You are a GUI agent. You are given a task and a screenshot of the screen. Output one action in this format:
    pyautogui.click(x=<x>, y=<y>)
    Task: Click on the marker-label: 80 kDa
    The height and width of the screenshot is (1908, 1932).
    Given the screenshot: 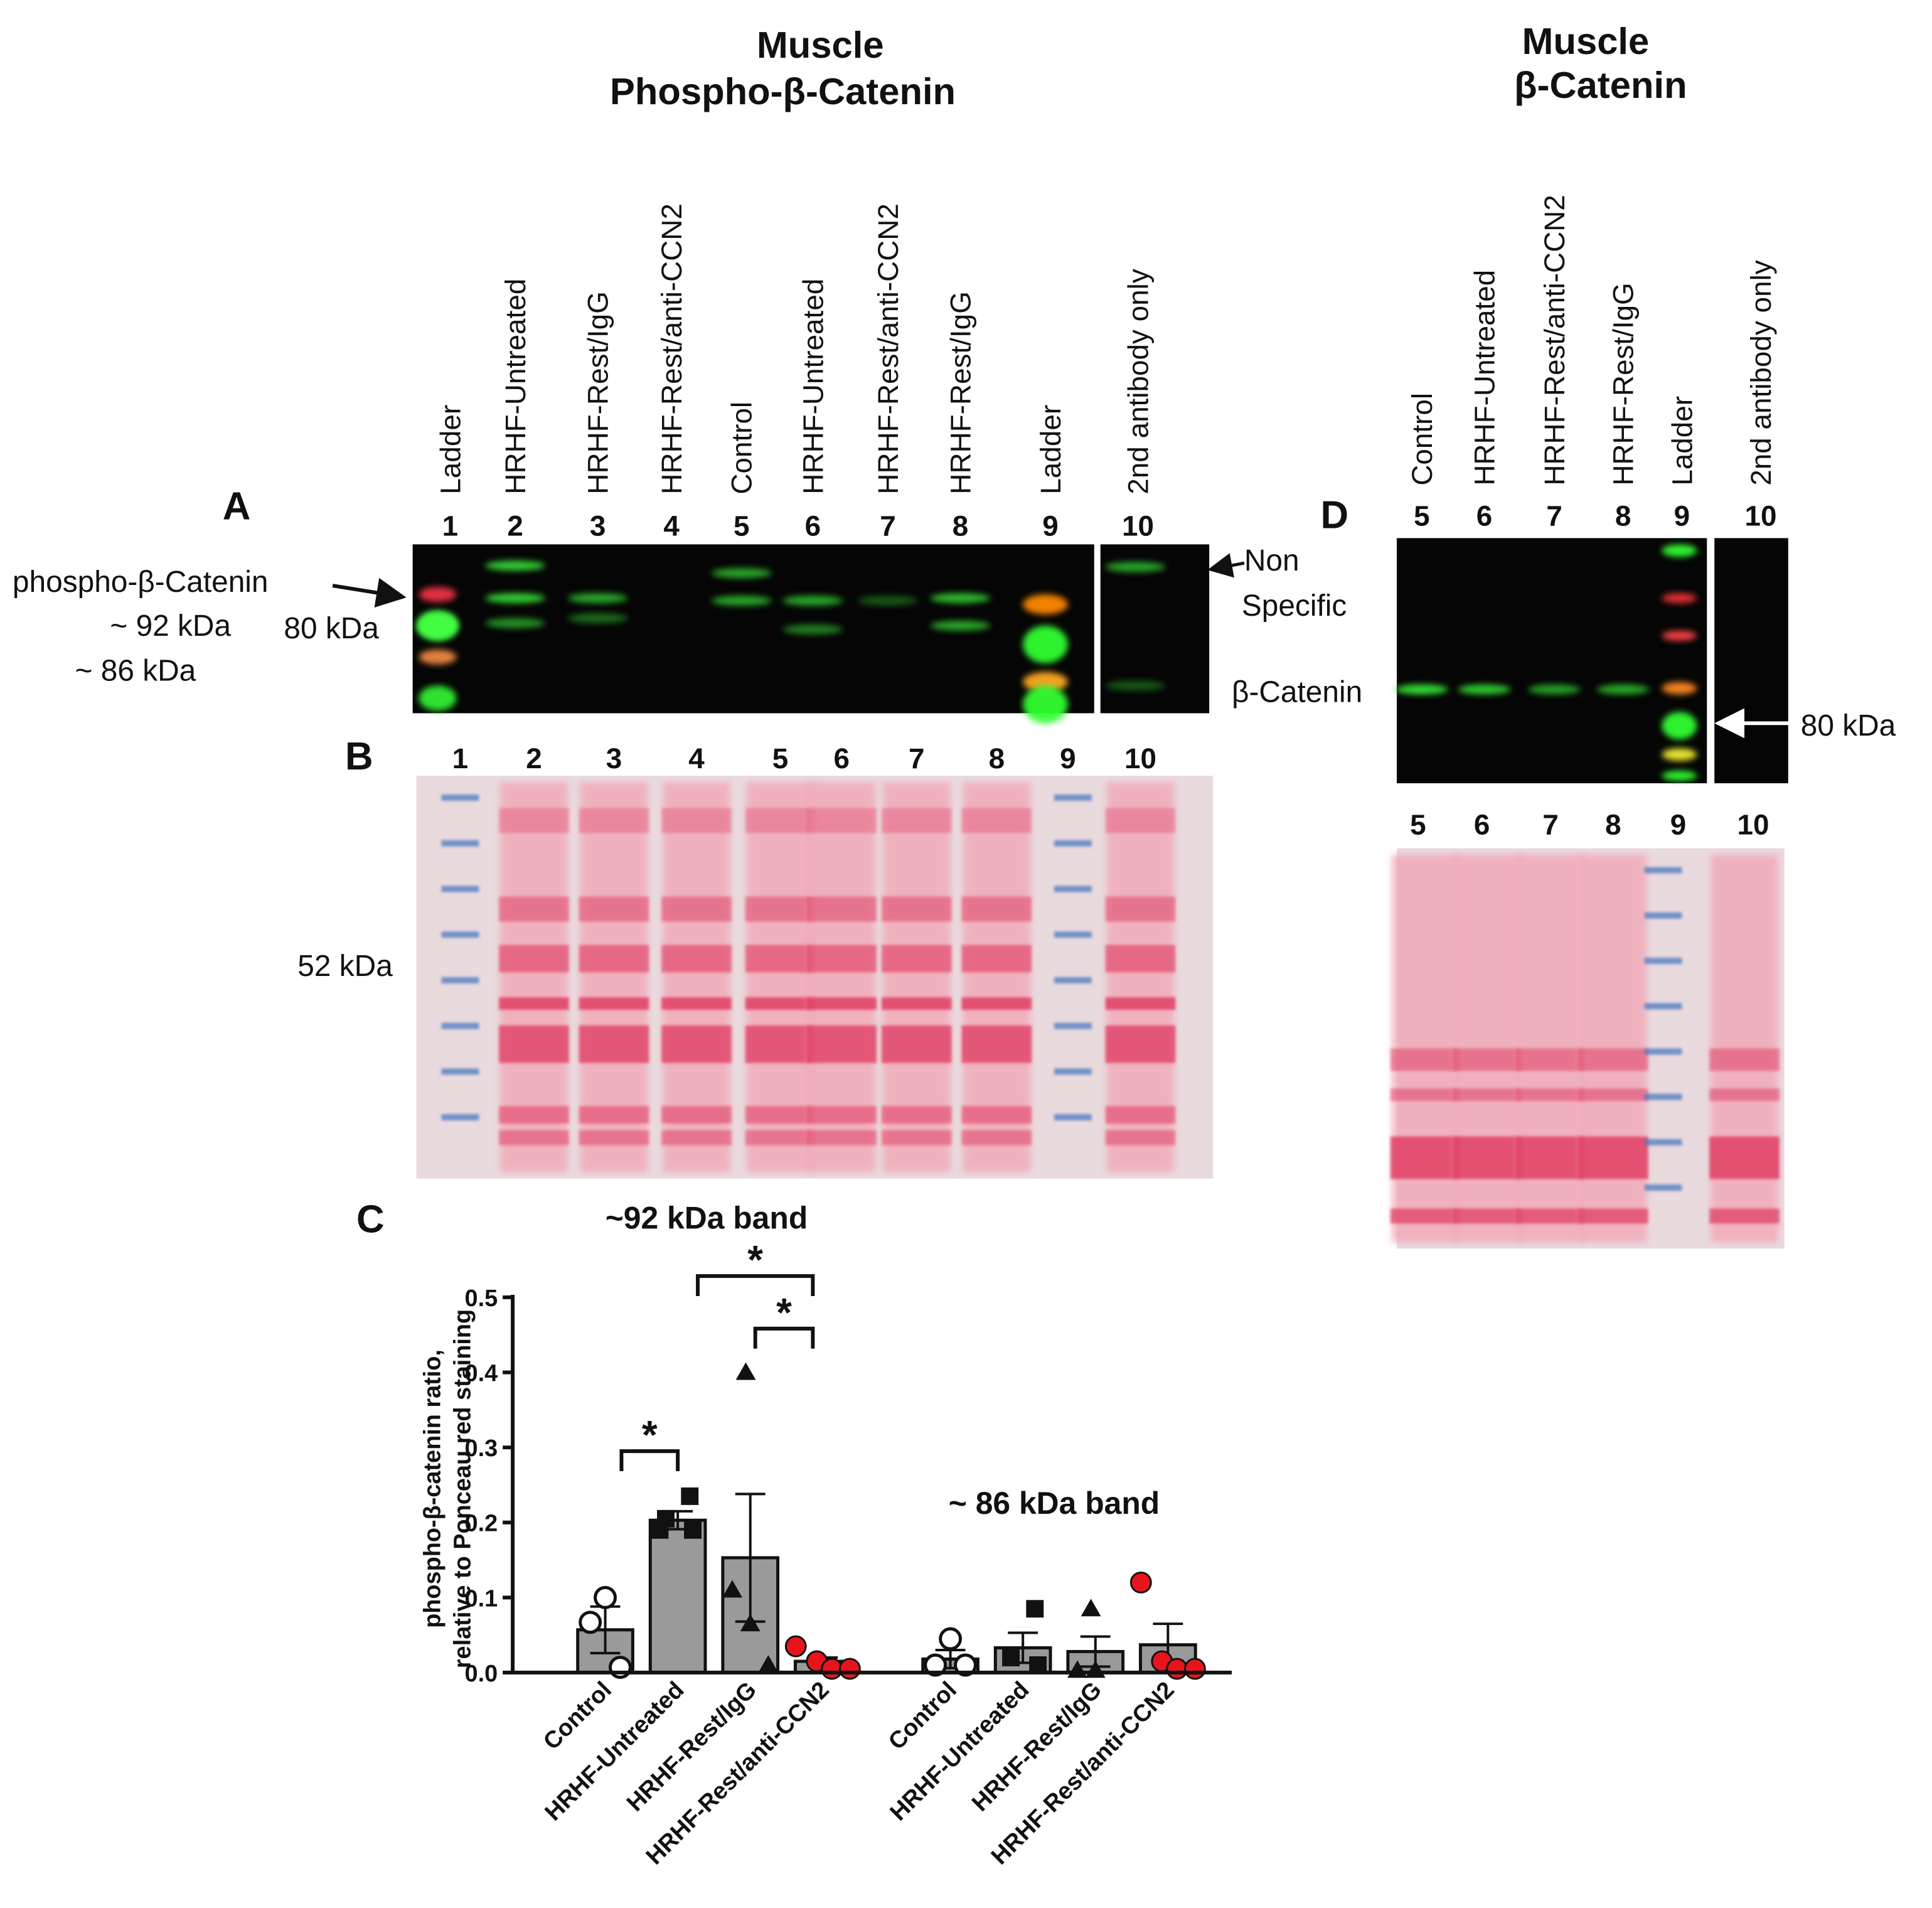 What is the action you would take?
    pyautogui.click(x=1848, y=725)
    